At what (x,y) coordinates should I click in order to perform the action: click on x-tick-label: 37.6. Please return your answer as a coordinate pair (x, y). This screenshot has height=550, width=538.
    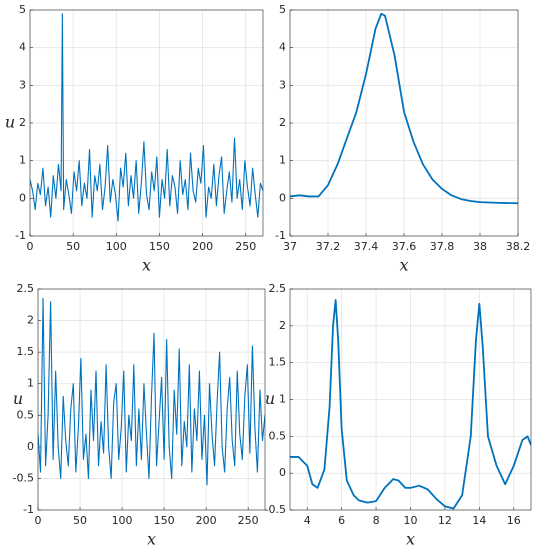
    Looking at the image, I should click on (404, 246).